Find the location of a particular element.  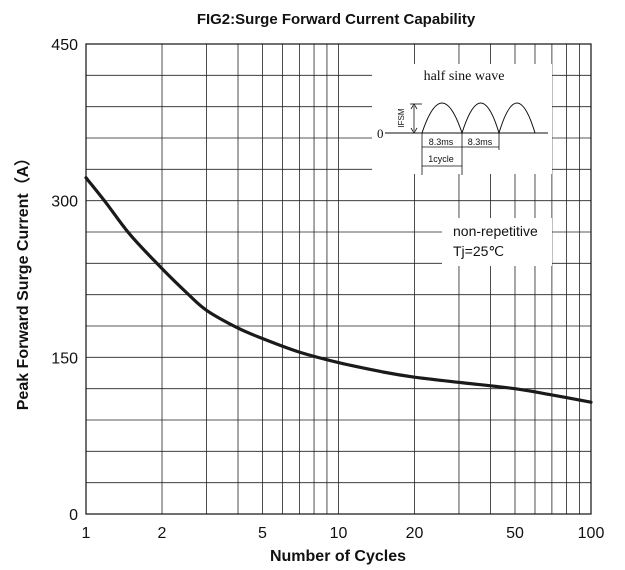

x-tick-label: 10 is located at coordinates (339, 533).